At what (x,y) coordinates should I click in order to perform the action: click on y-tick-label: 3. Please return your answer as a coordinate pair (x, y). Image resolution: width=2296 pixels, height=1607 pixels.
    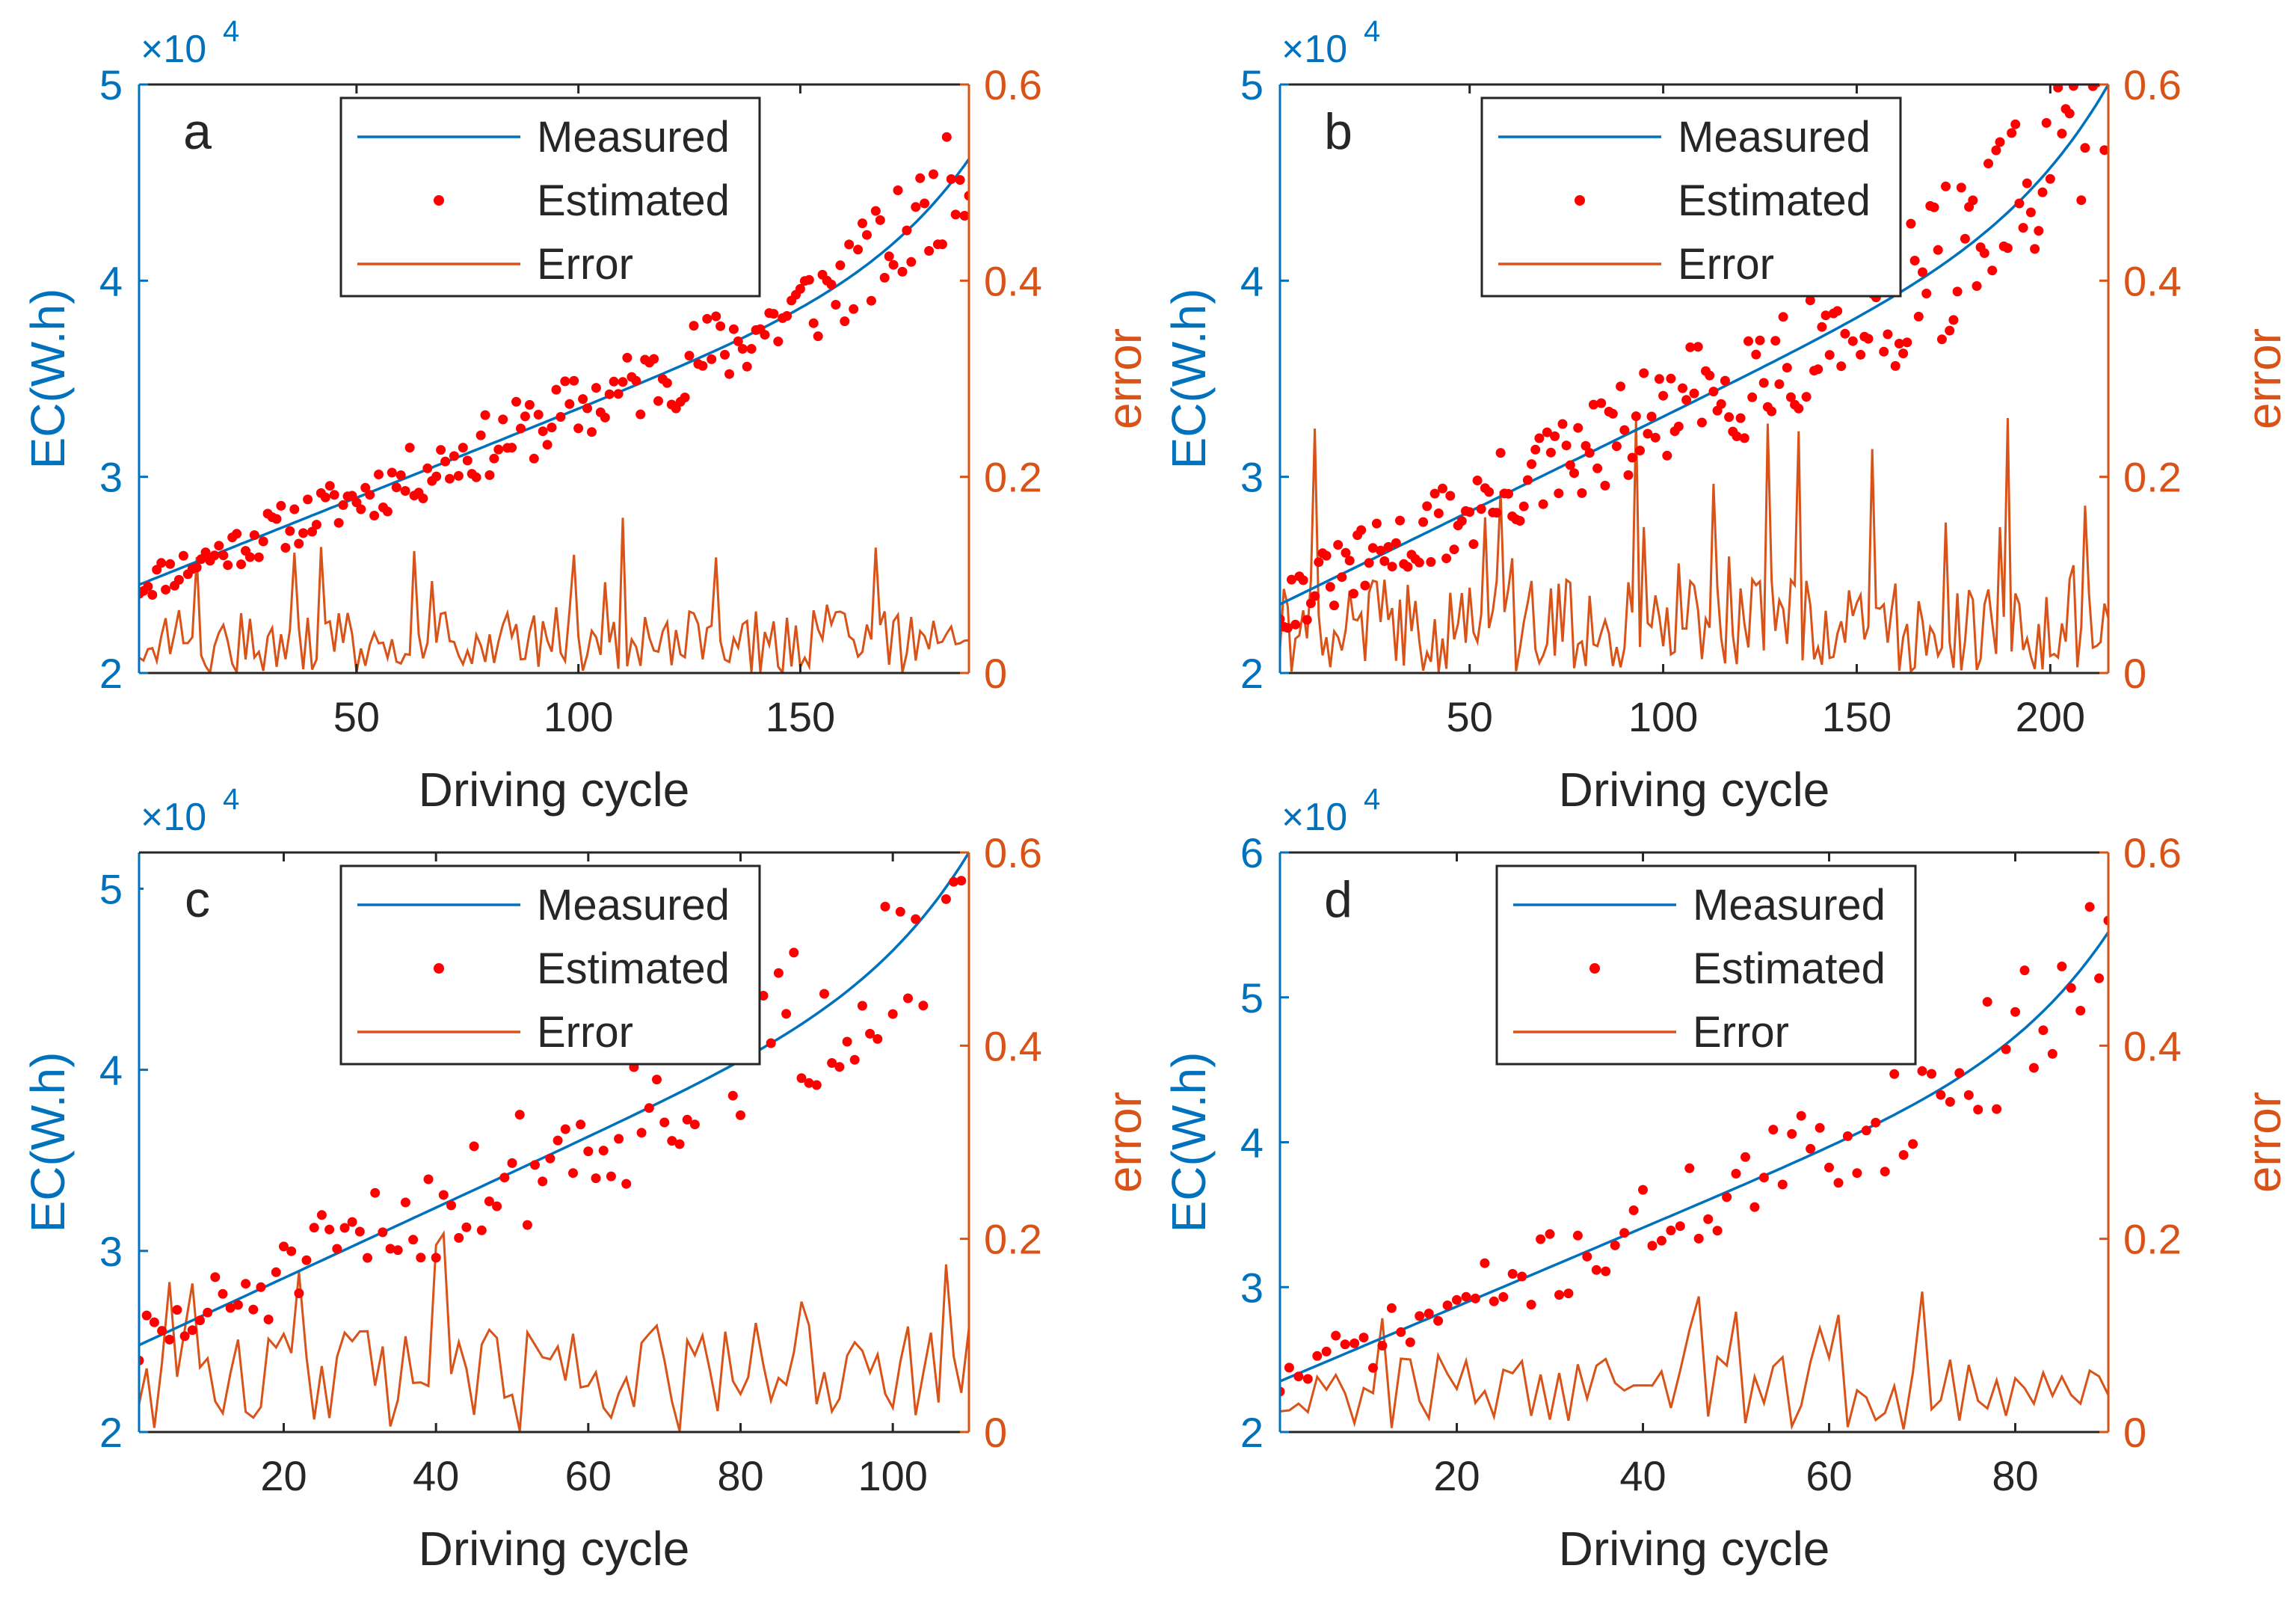
    Looking at the image, I should click on (1252, 1287).